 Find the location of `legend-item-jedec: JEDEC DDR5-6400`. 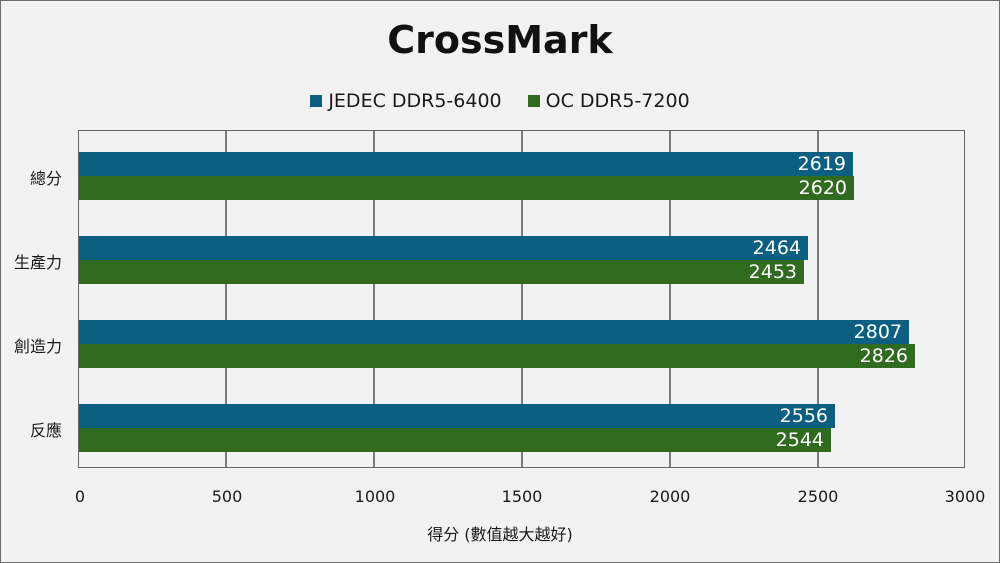

legend-item-jedec: JEDEC DDR5-6400 is located at coordinates (406, 101).